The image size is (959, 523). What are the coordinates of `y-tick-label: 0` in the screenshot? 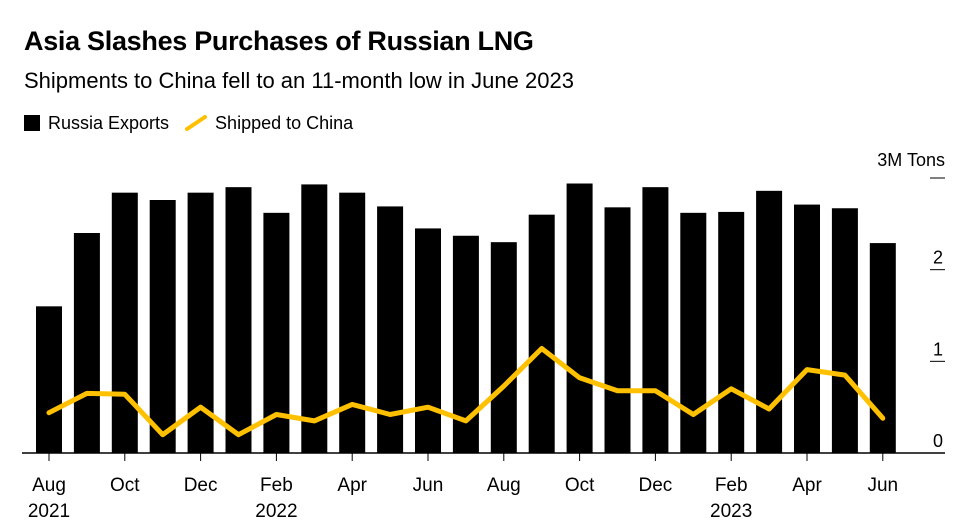 It's located at (938, 441).